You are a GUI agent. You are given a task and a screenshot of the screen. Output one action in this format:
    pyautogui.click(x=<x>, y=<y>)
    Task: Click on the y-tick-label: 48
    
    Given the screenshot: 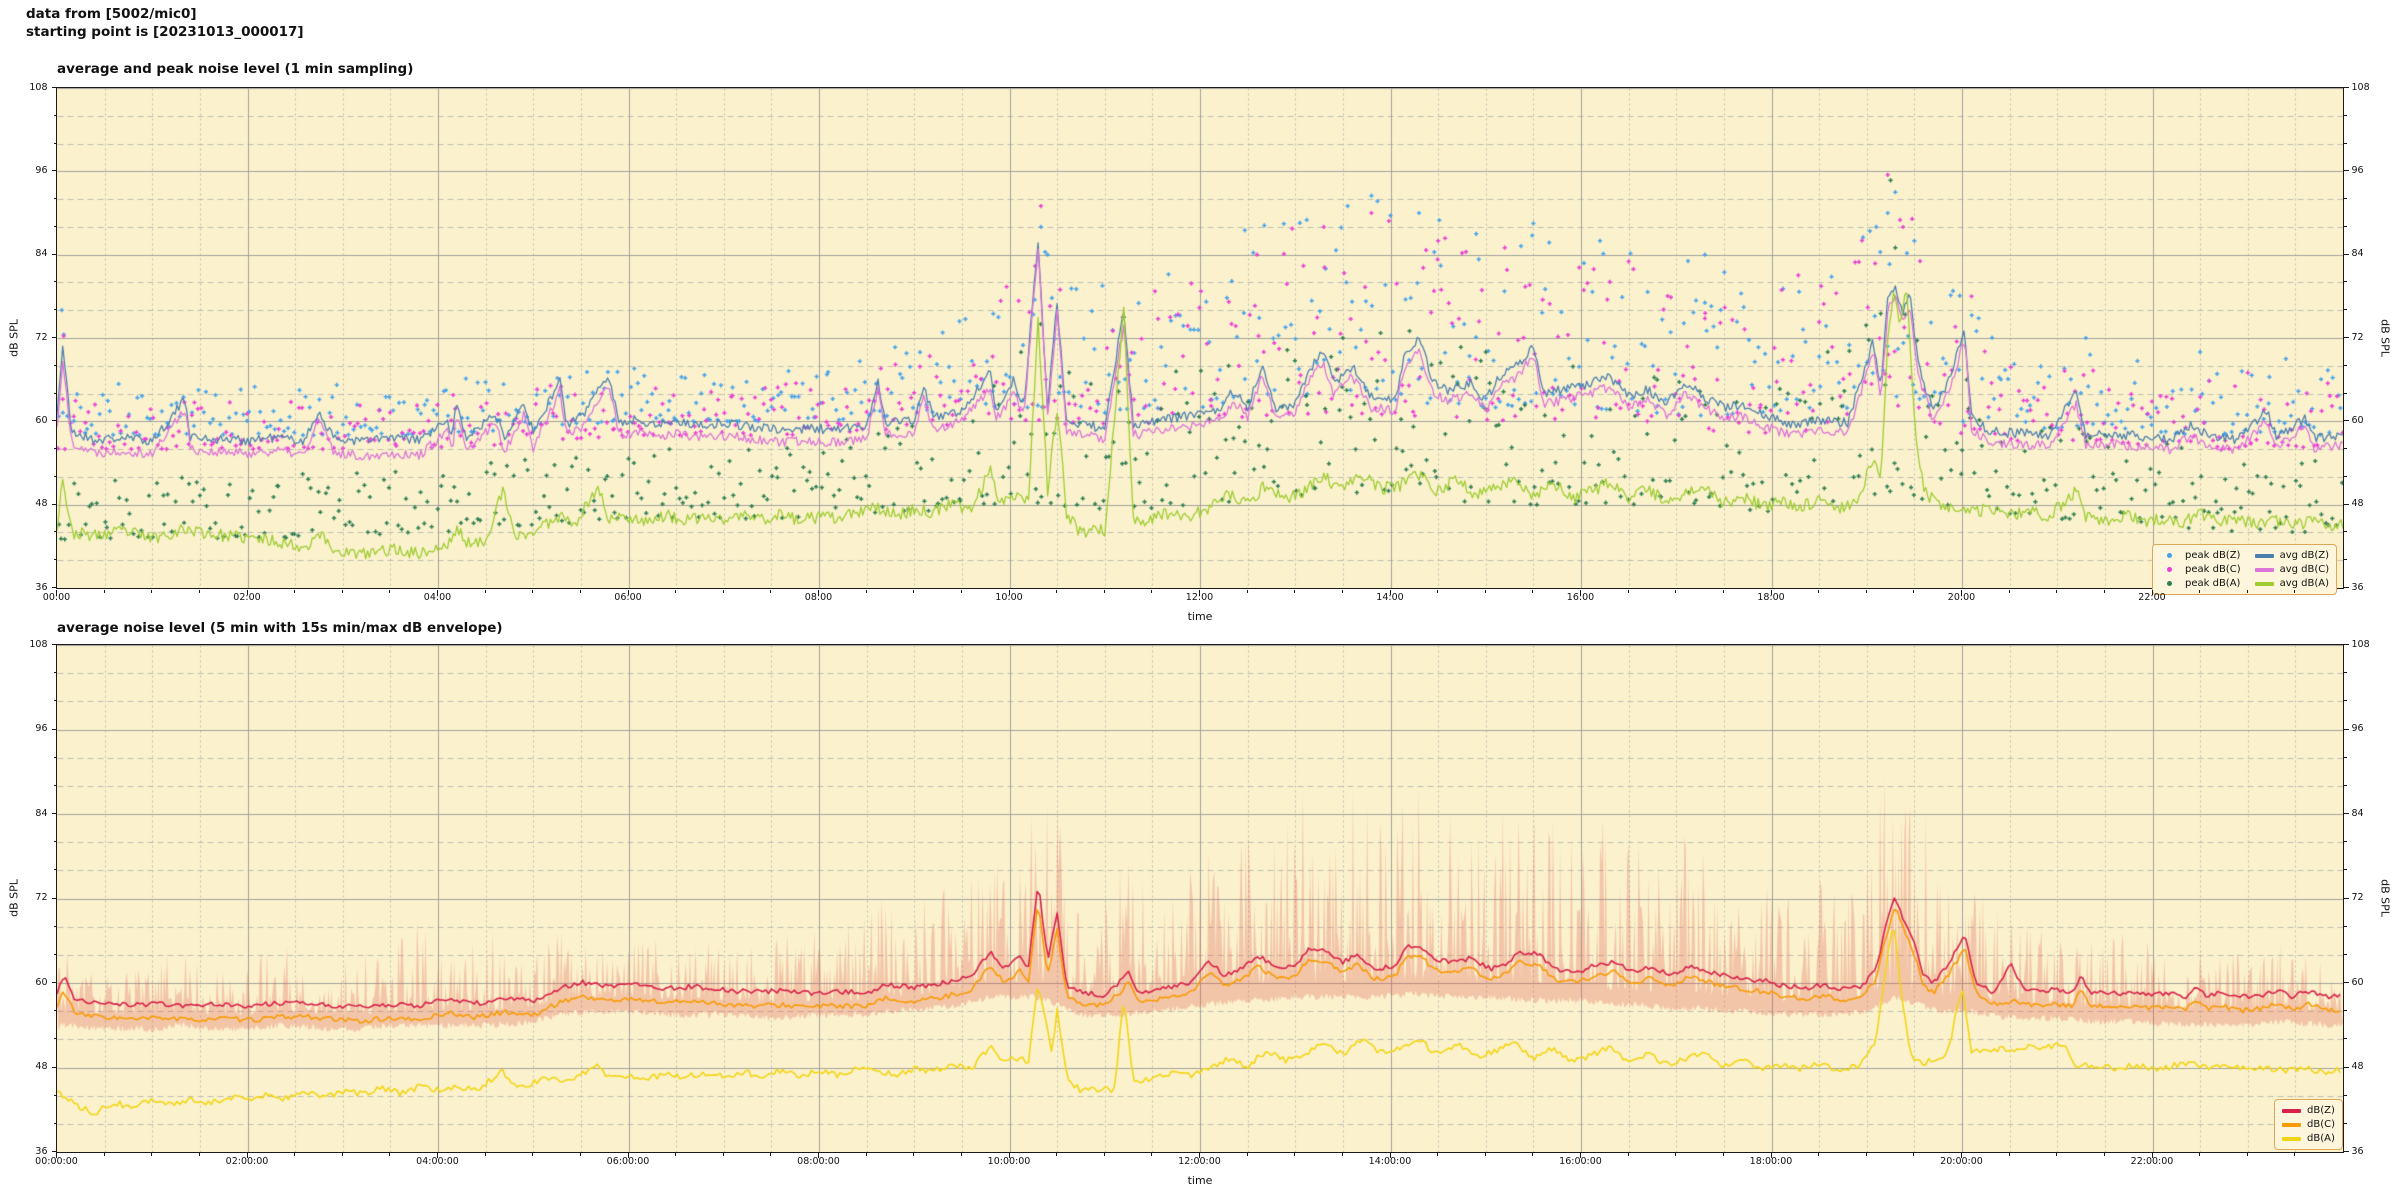 What is the action you would take?
    pyautogui.click(x=41, y=1066)
    